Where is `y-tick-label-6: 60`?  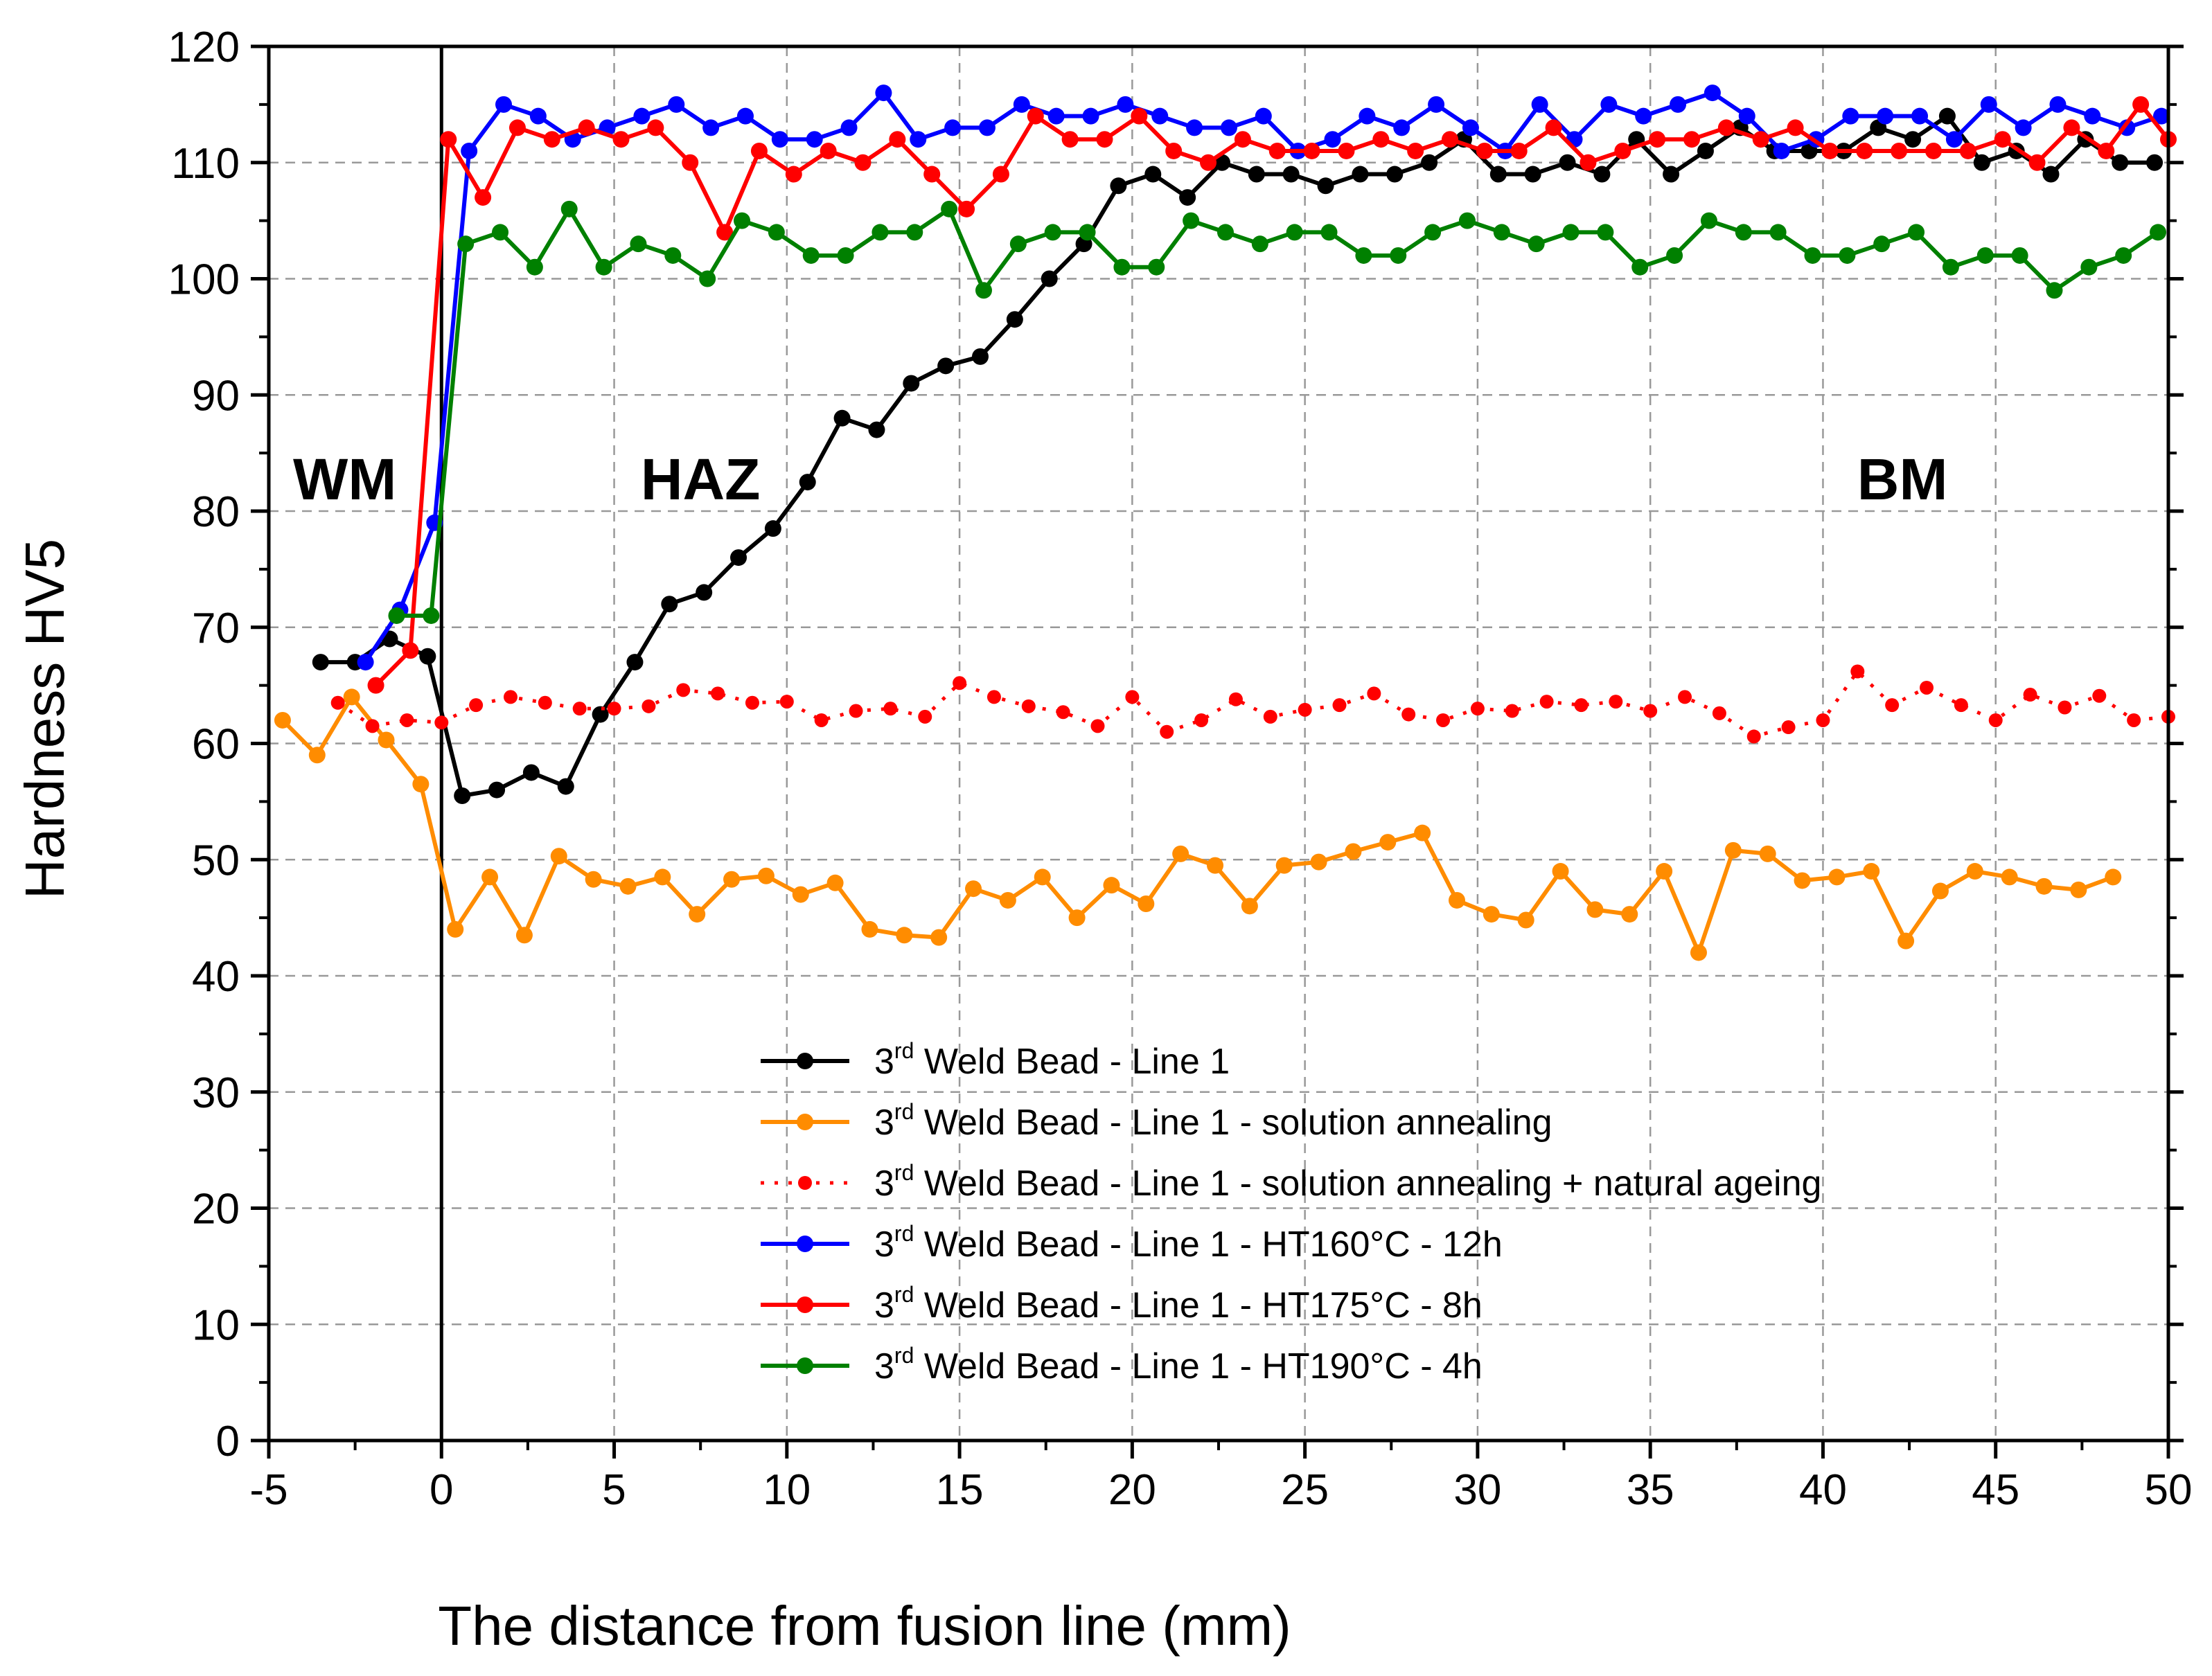 y-tick-label-6: 60 is located at coordinates (216, 745).